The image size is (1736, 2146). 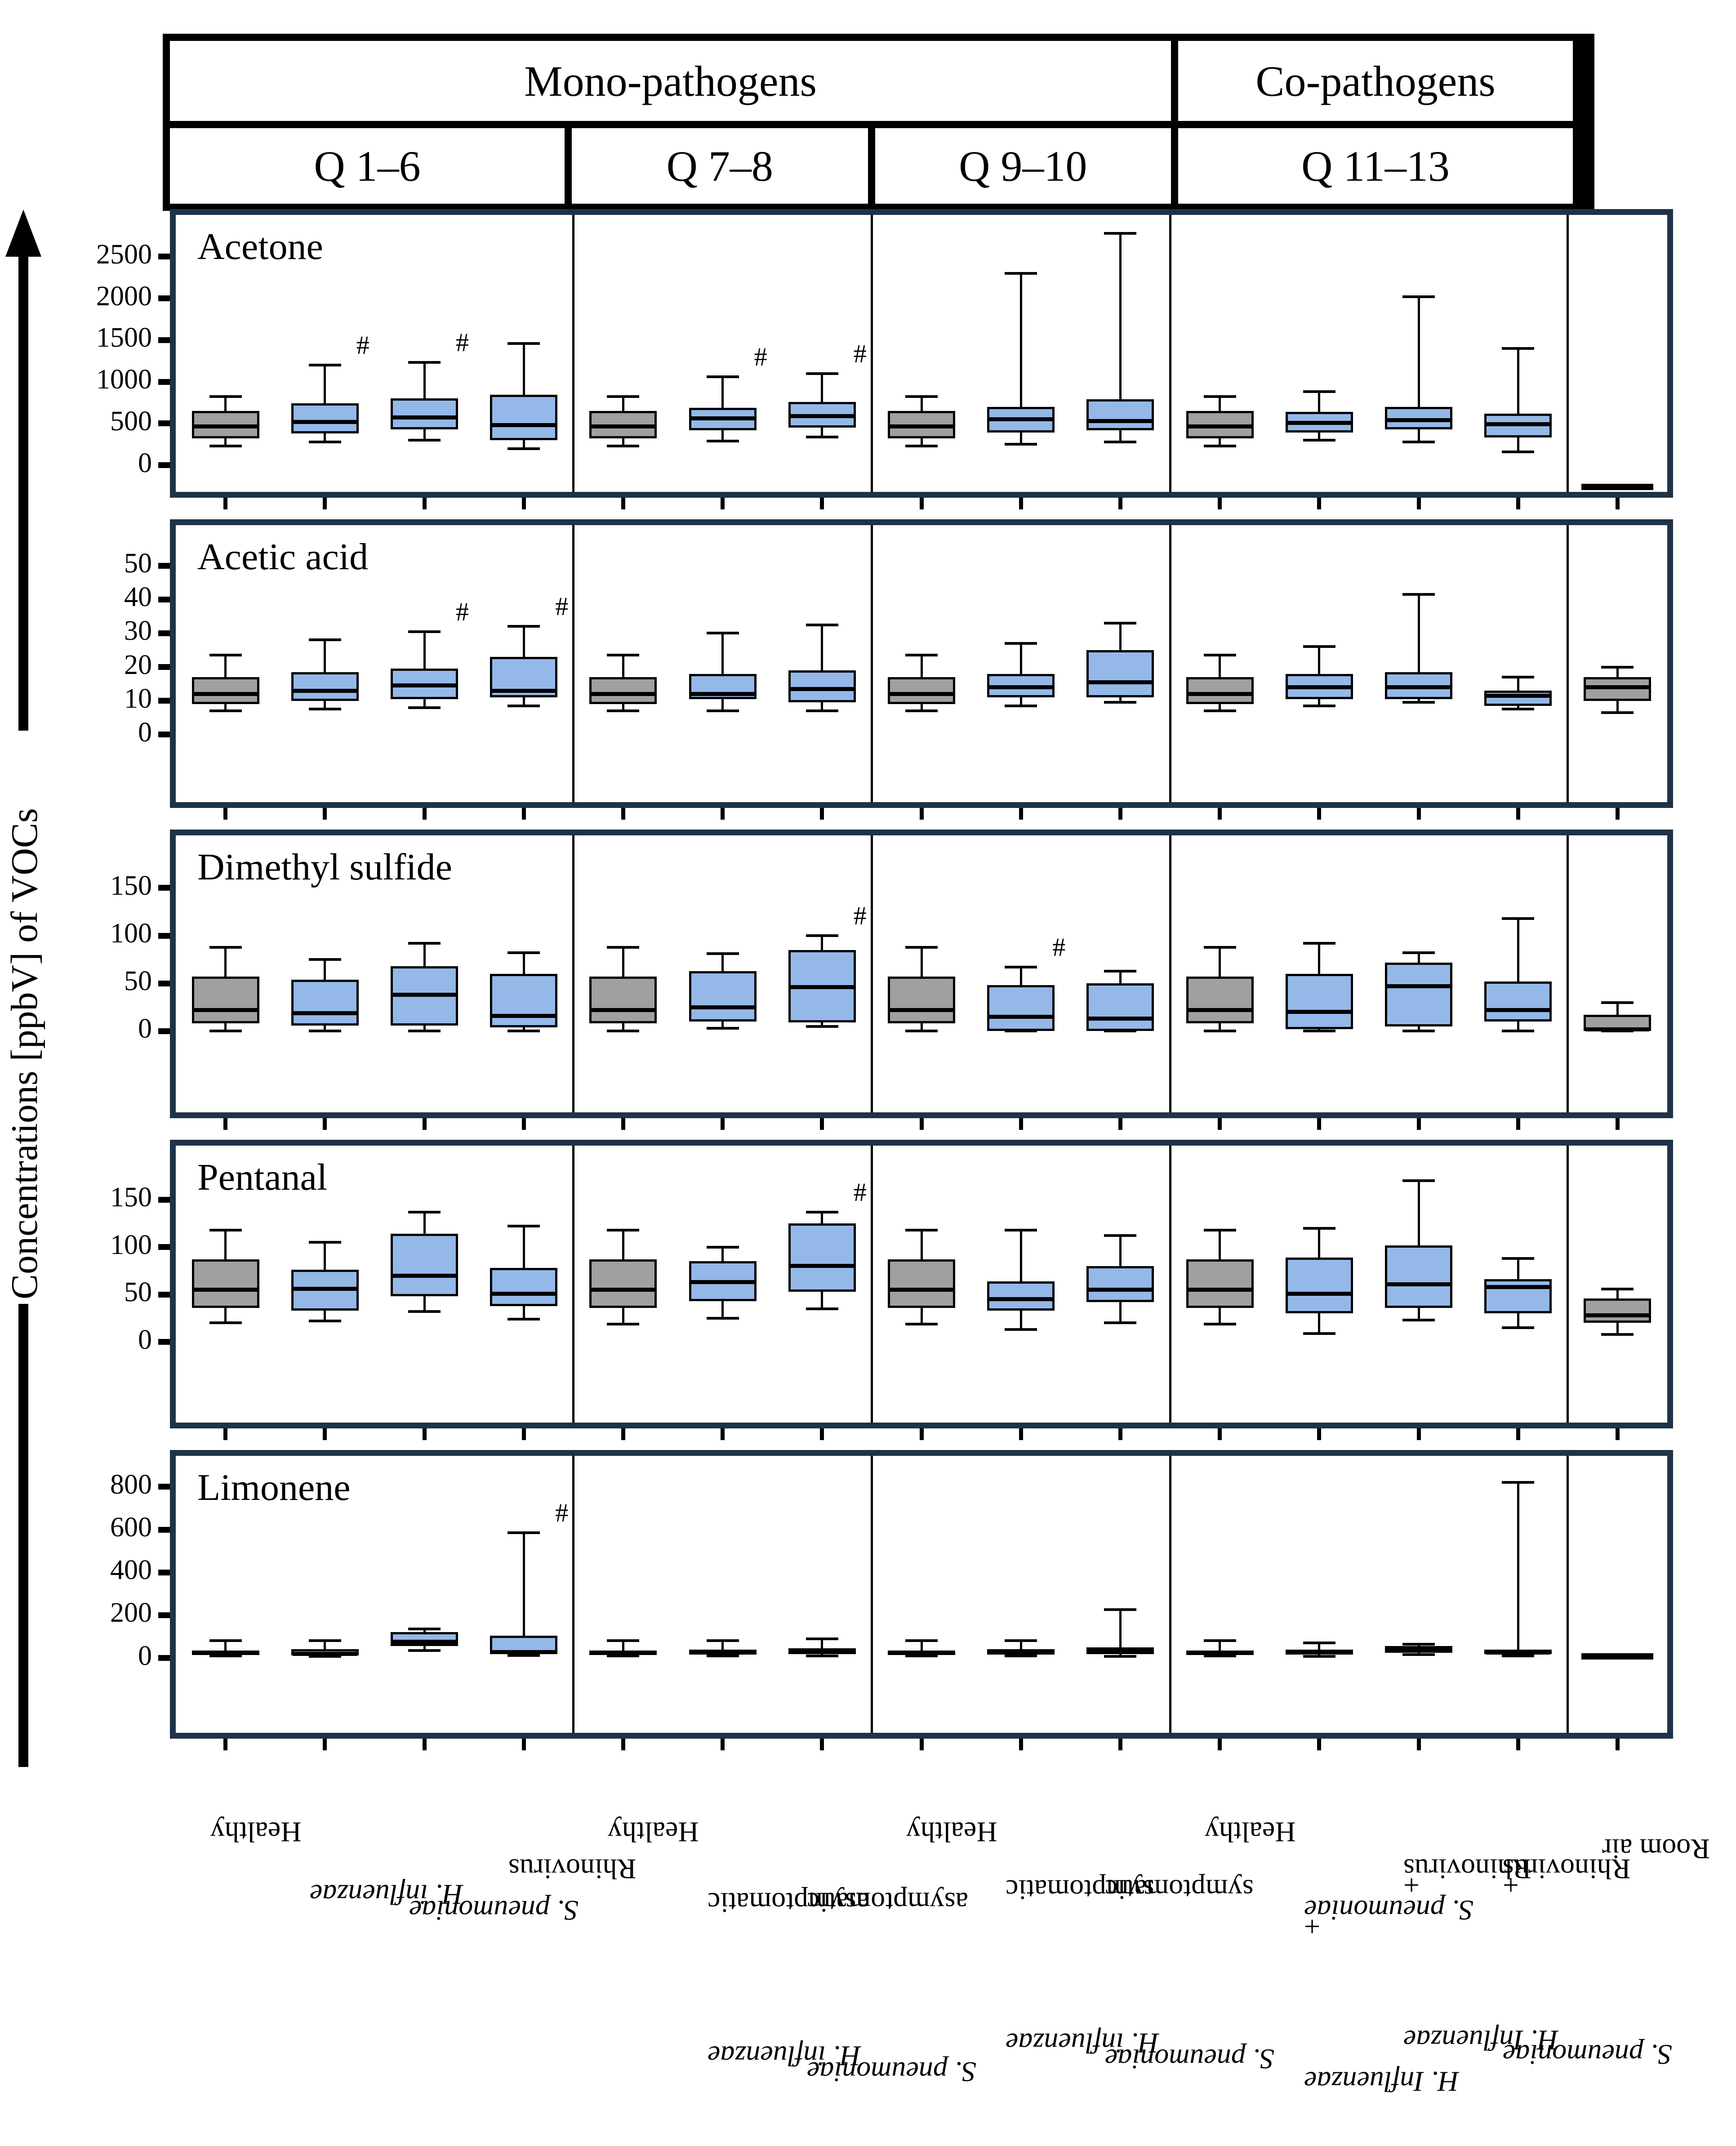 I want to click on y-axis-arrowhead, so click(x=23, y=234).